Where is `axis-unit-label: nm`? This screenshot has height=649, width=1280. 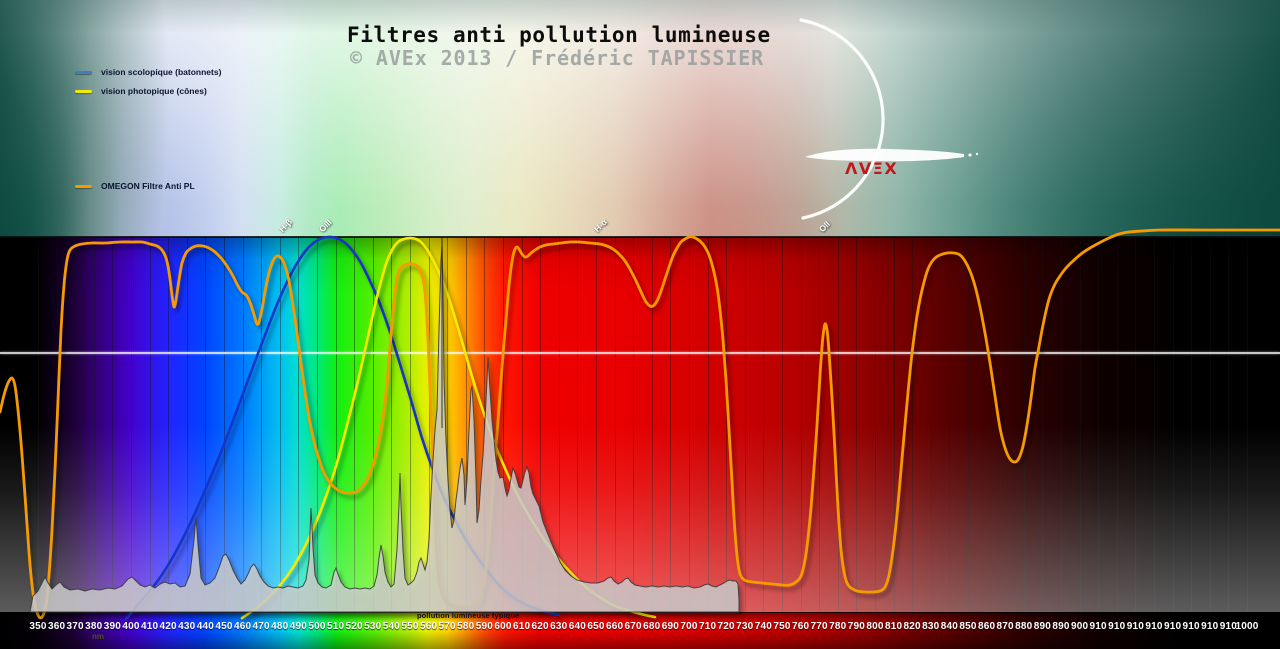
axis-unit-label: nm is located at coordinates (98, 636).